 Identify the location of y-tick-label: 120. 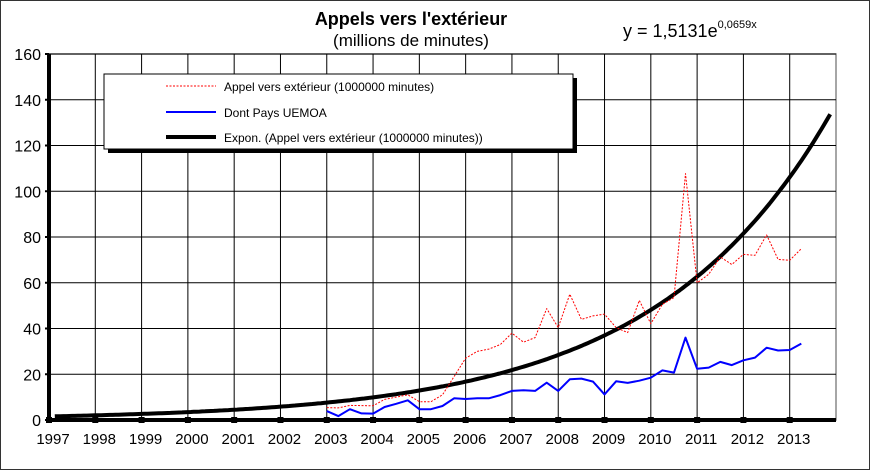
(27, 147).